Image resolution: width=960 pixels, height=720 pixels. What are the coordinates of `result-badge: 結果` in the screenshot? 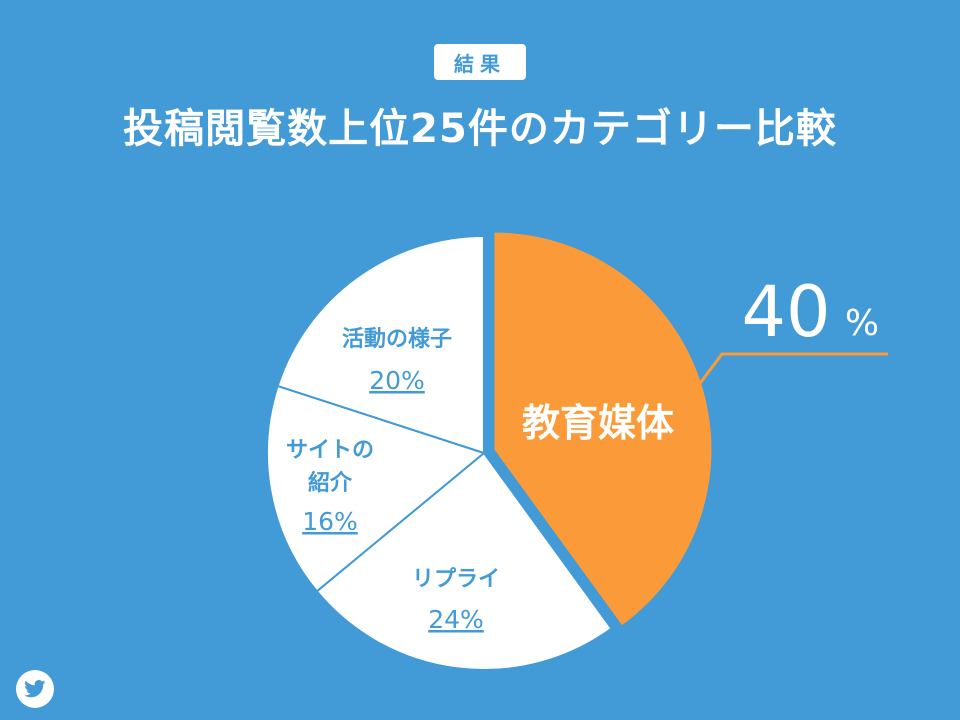 It's located at (480, 62).